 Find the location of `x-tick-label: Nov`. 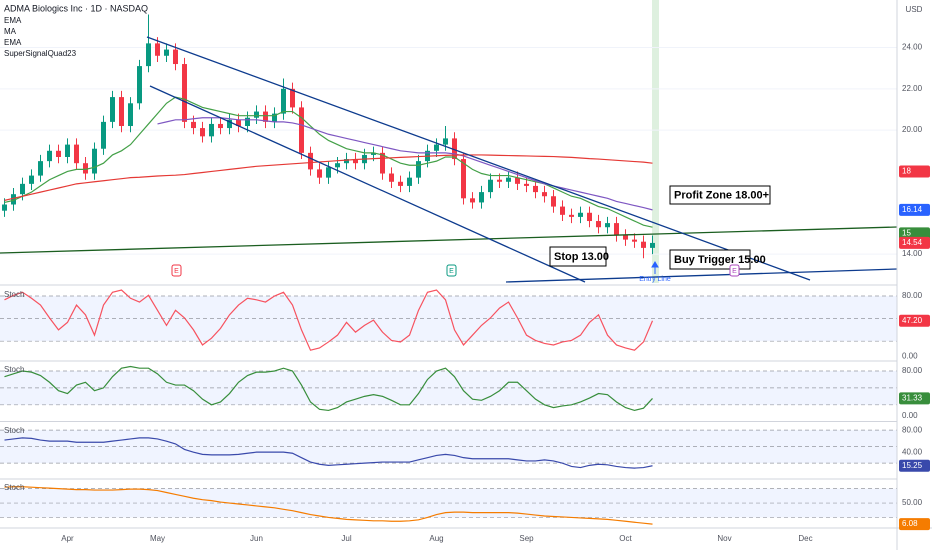

x-tick-label: Nov is located at coordinates (724, 538).